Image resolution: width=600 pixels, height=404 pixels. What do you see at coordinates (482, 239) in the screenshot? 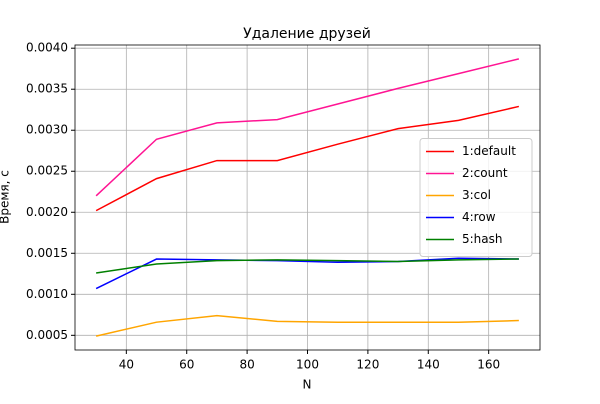
I see `legend-label: 5:hash` at bounding box center [482, 239].